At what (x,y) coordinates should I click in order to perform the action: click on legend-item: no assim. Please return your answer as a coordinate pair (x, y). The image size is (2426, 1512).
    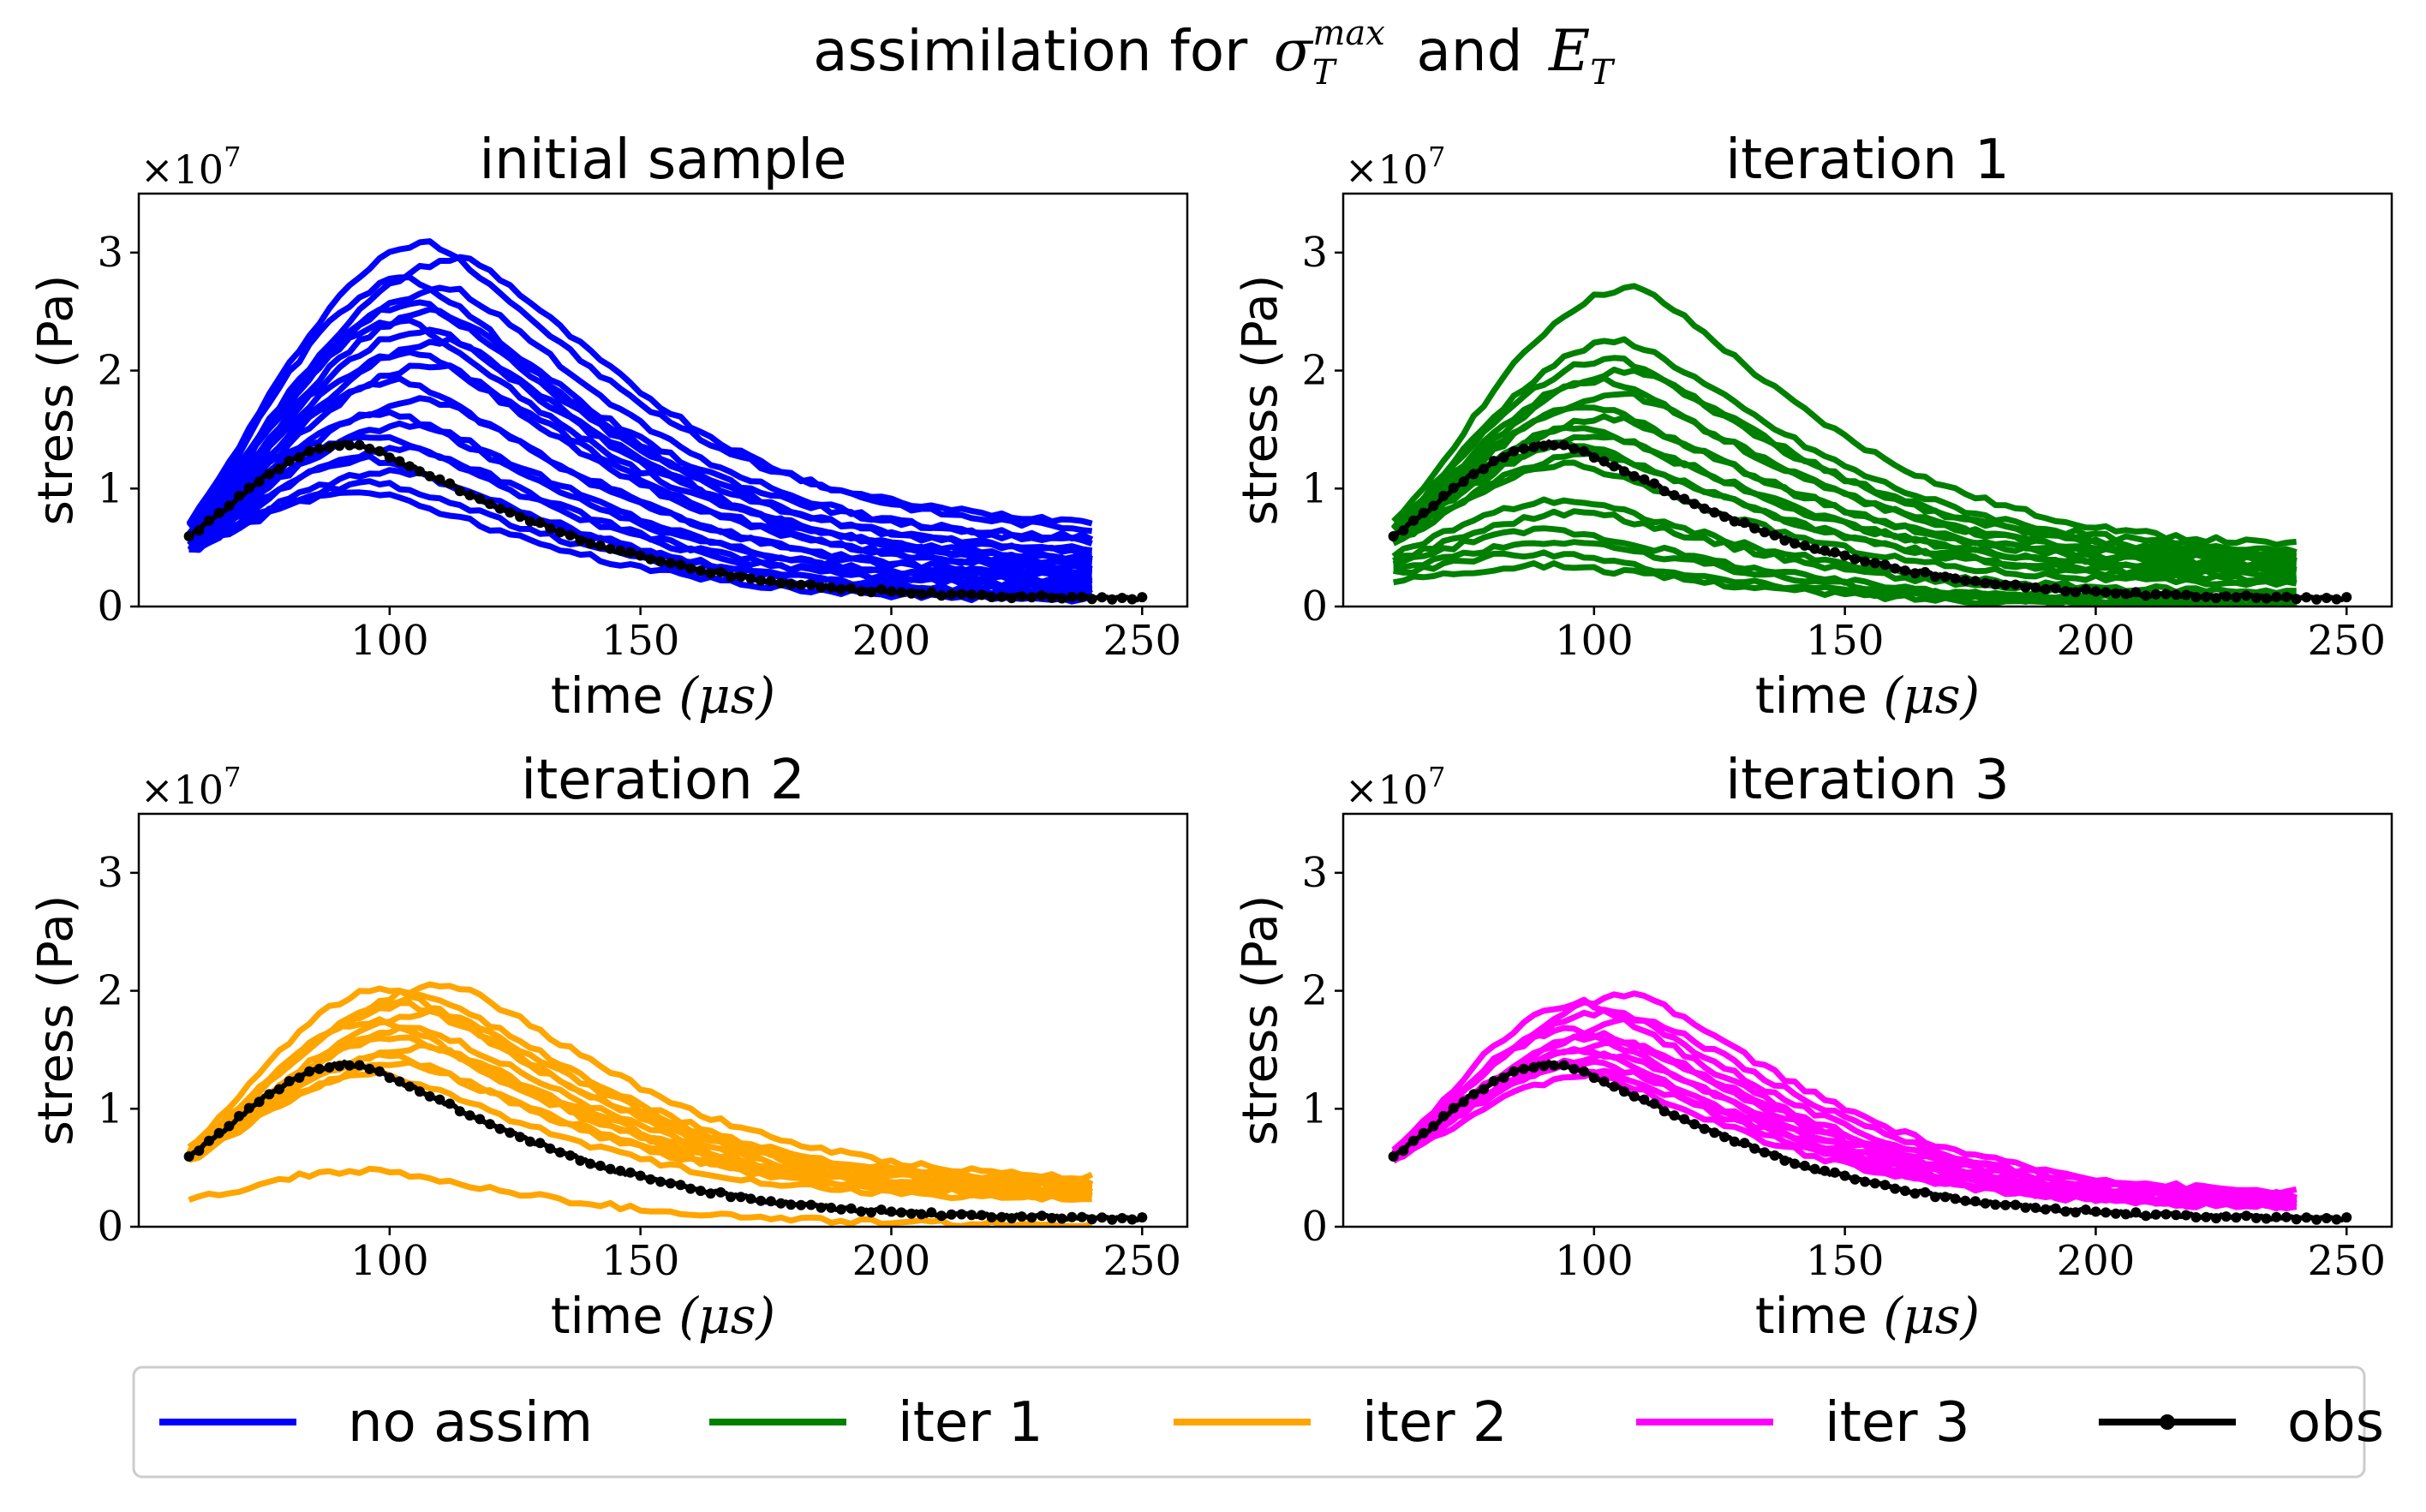
    Looking at the image, I should click on (376, 1423).